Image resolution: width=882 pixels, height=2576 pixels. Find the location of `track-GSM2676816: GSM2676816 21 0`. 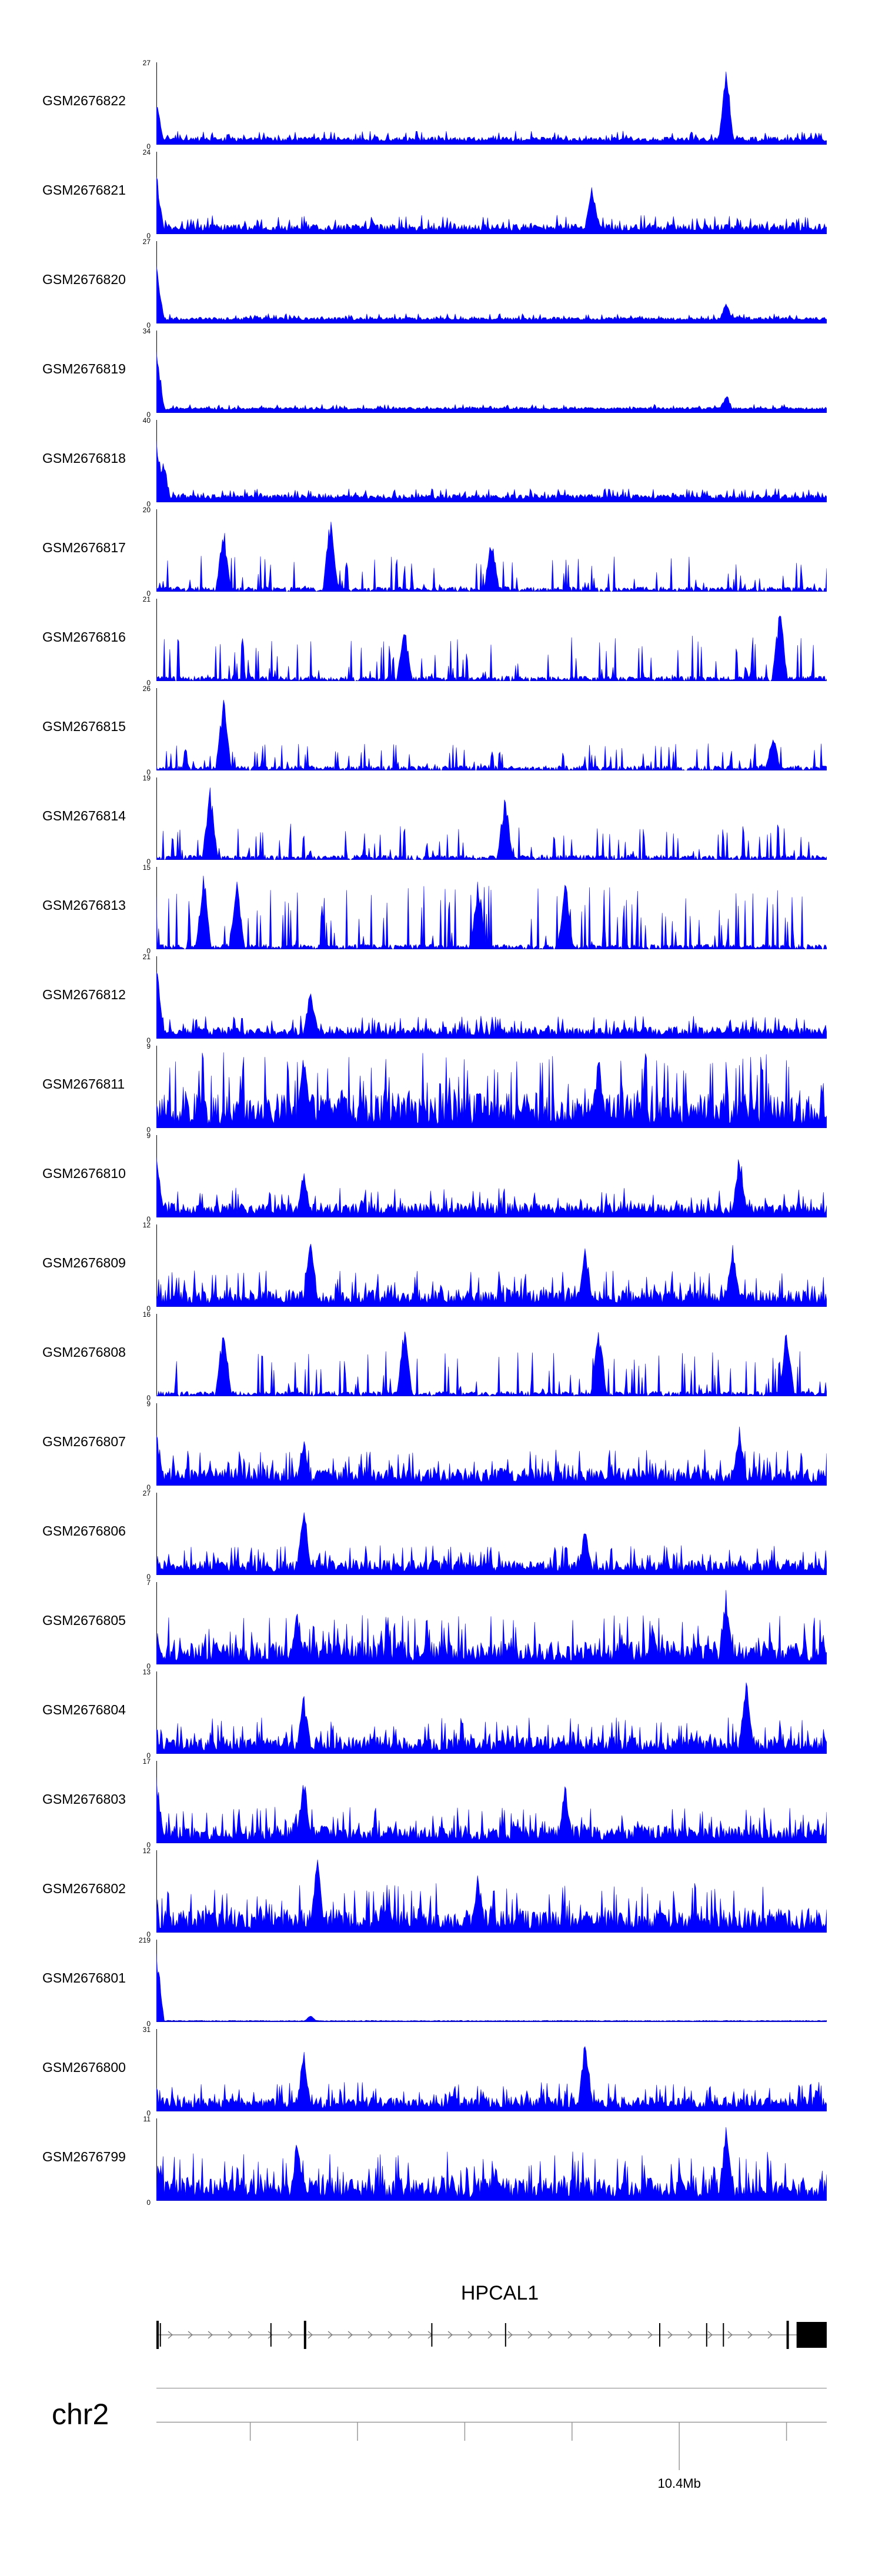

track-GSM2676816: GSM2676816 21 0 is located at coordinates (441, 641).